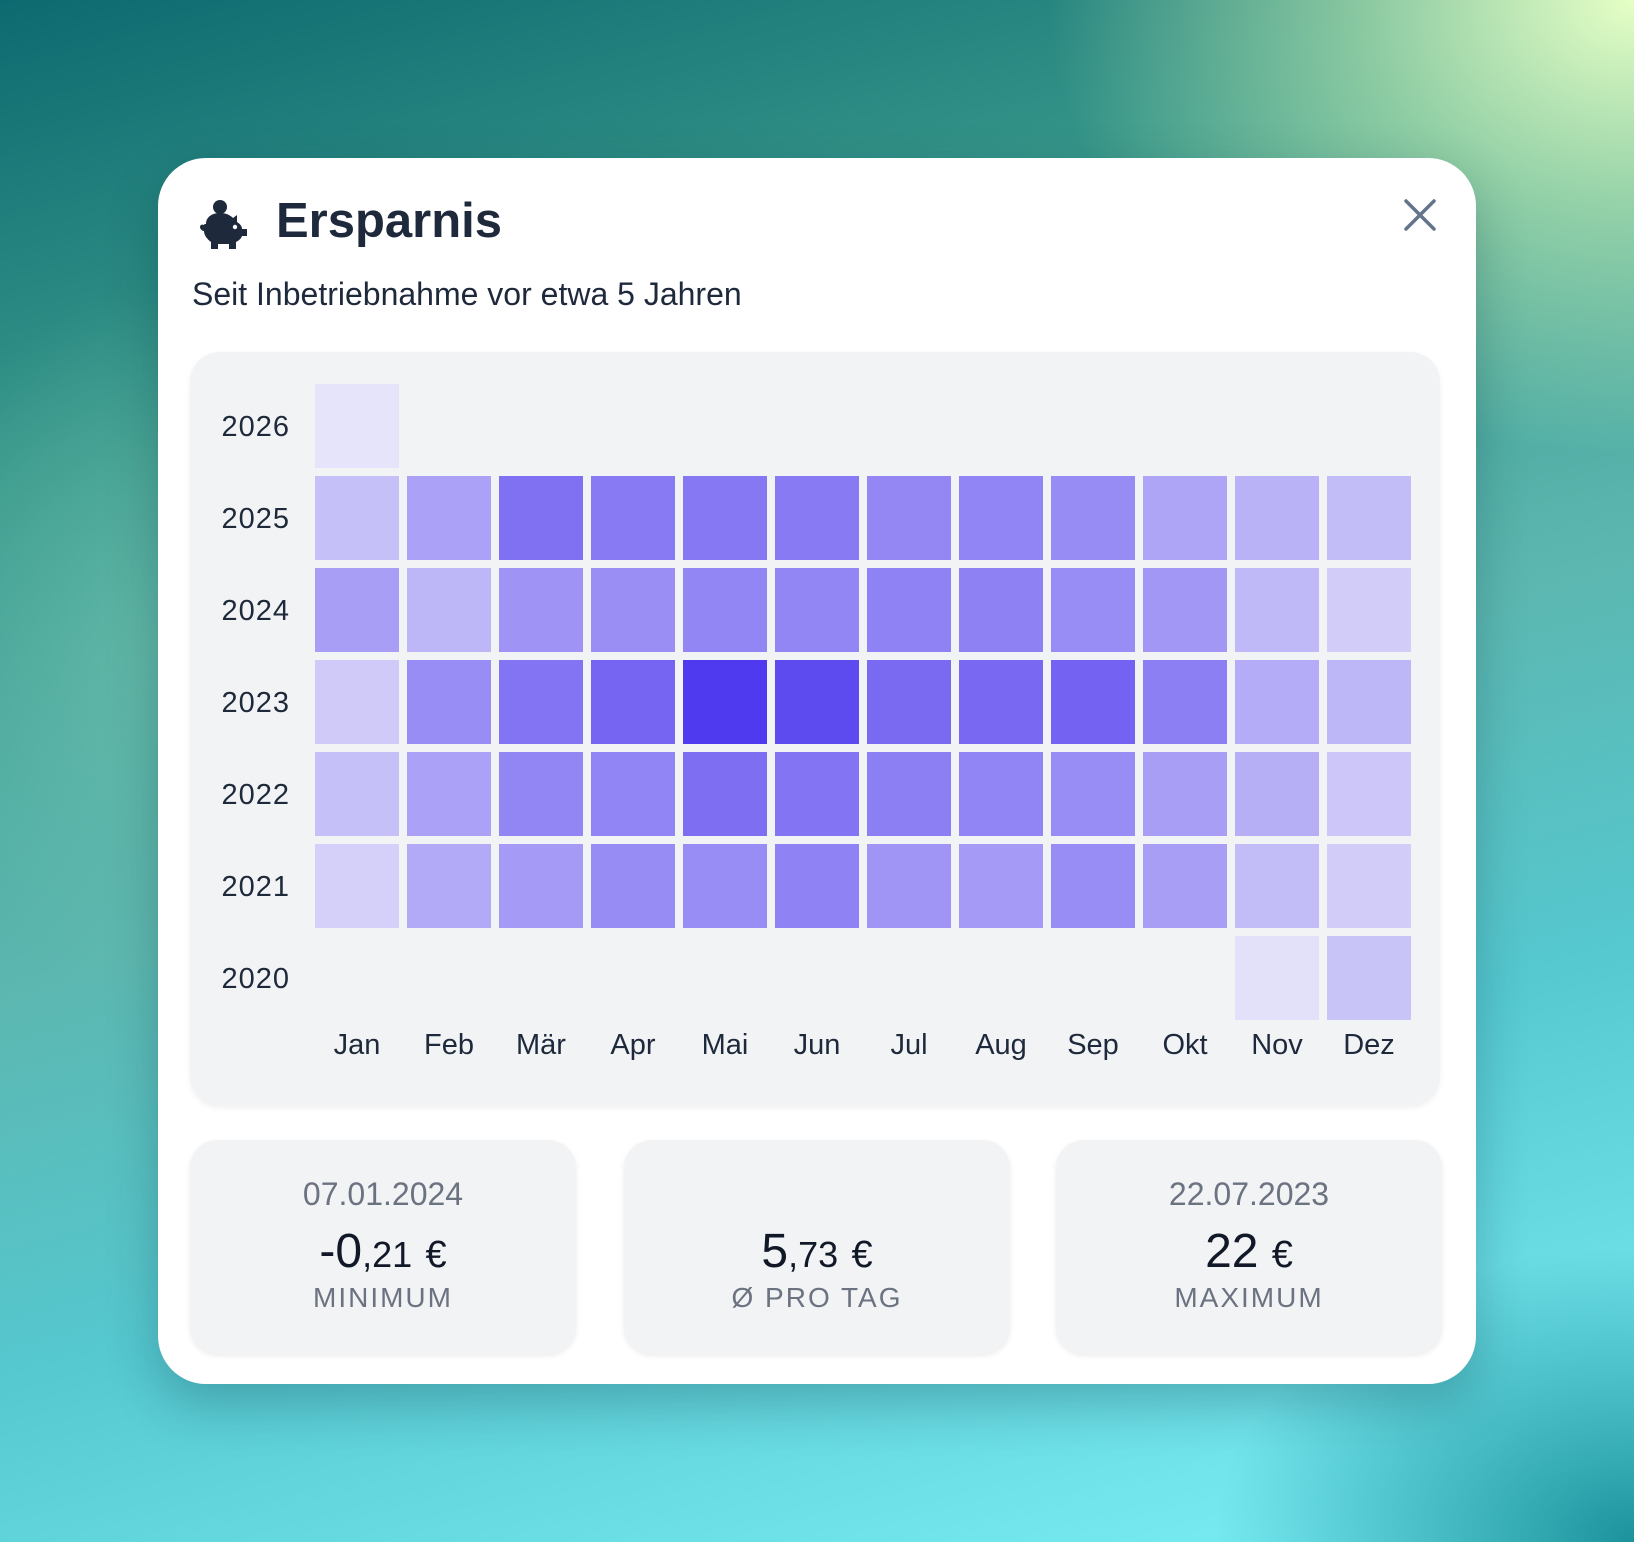 This screenshot has width=1634, height=1542. I want to click on heatmap-cell-2021-Apr, so click(633, 886).